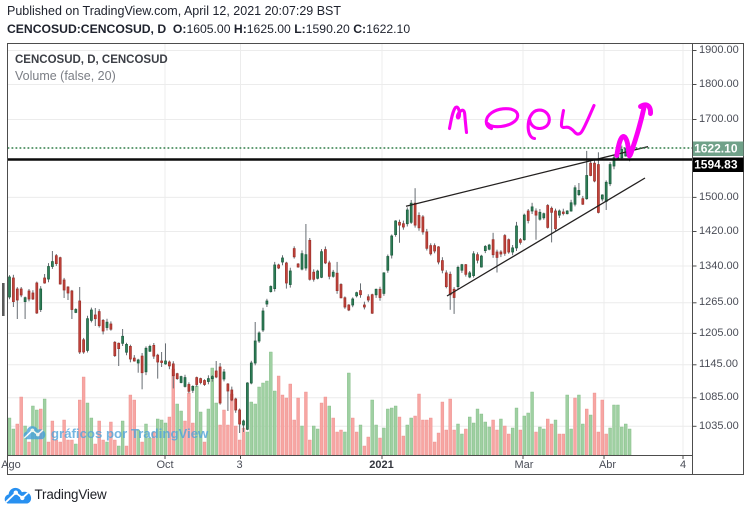 The height and width of the screenshot is (512, 750). What do you see at coordinates (716, 149) in the screenshot?
I see `svg-text: 1622.10` at bounding box center [716, 149].